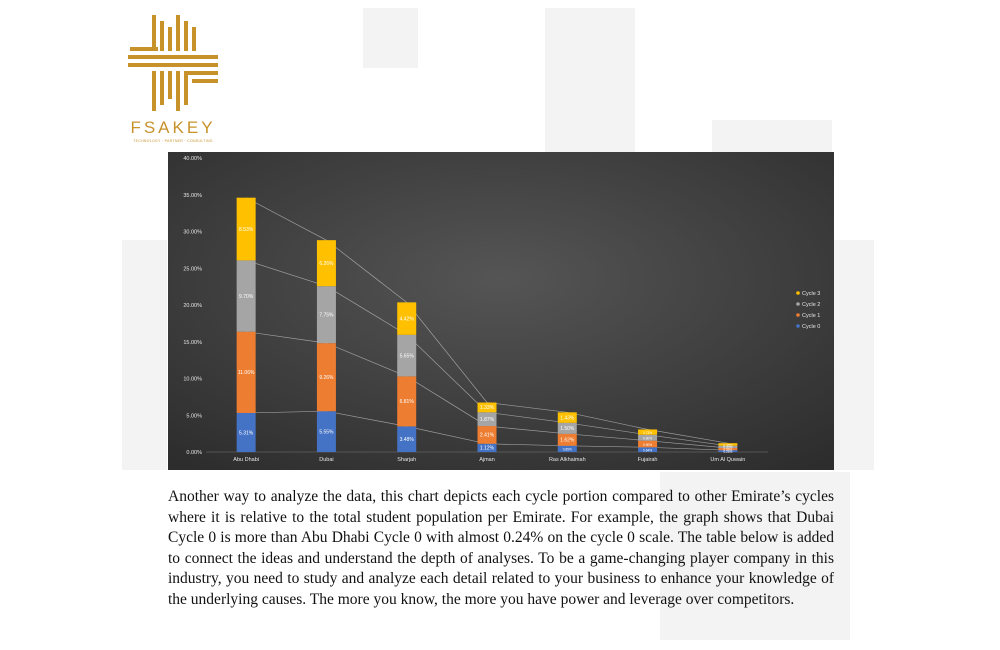  Describe the element at coordinates (811, 327) in the screenshot. I see `legend-entry: Cycle 0` at that location.